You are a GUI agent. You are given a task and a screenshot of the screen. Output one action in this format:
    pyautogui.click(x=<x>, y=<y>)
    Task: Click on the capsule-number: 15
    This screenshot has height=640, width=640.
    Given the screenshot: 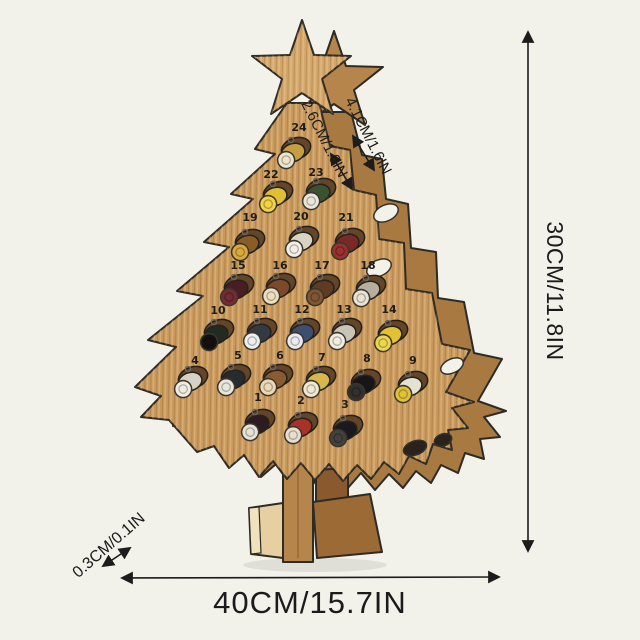 What is the action you would take?
    pyautogui.click(x=237, y=265)
    